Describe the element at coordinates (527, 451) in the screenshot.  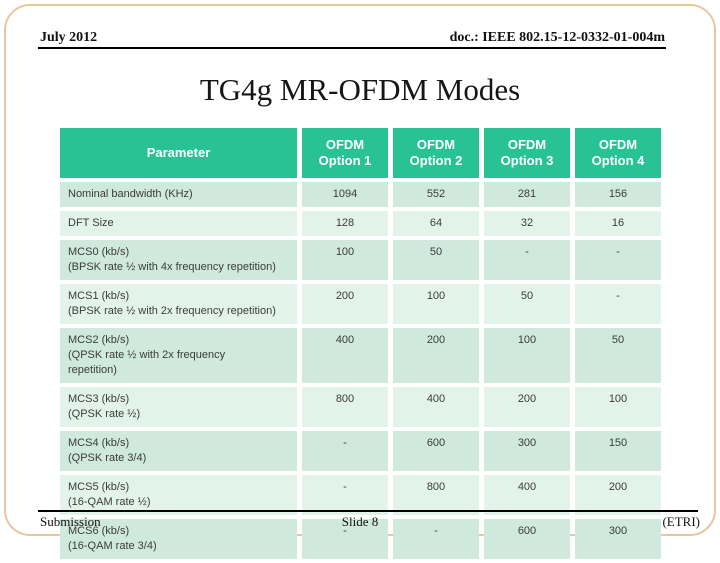
I see `row-value-cell: 300` at that location.